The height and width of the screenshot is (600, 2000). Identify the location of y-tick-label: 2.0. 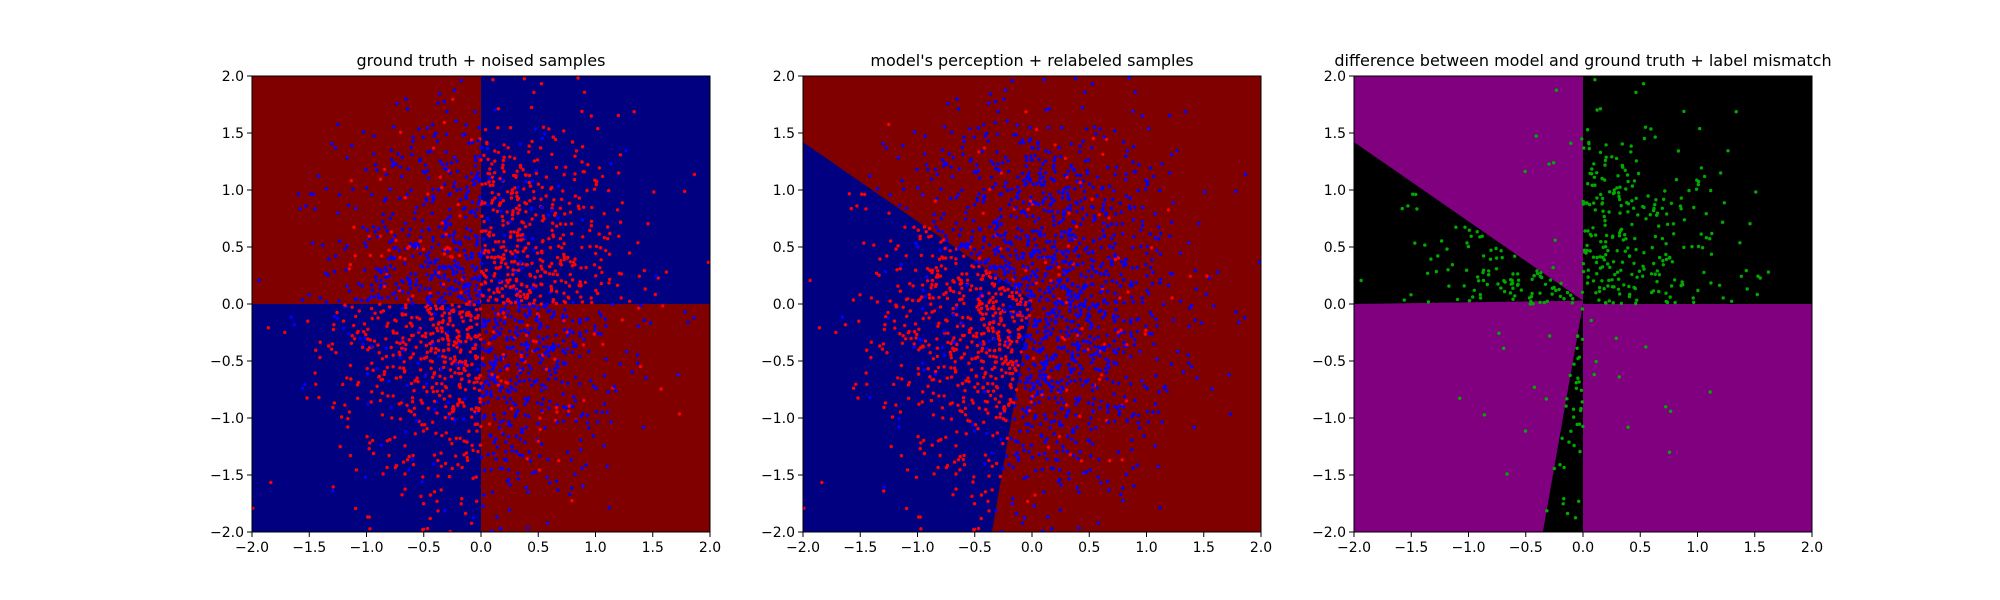
(233, 77).